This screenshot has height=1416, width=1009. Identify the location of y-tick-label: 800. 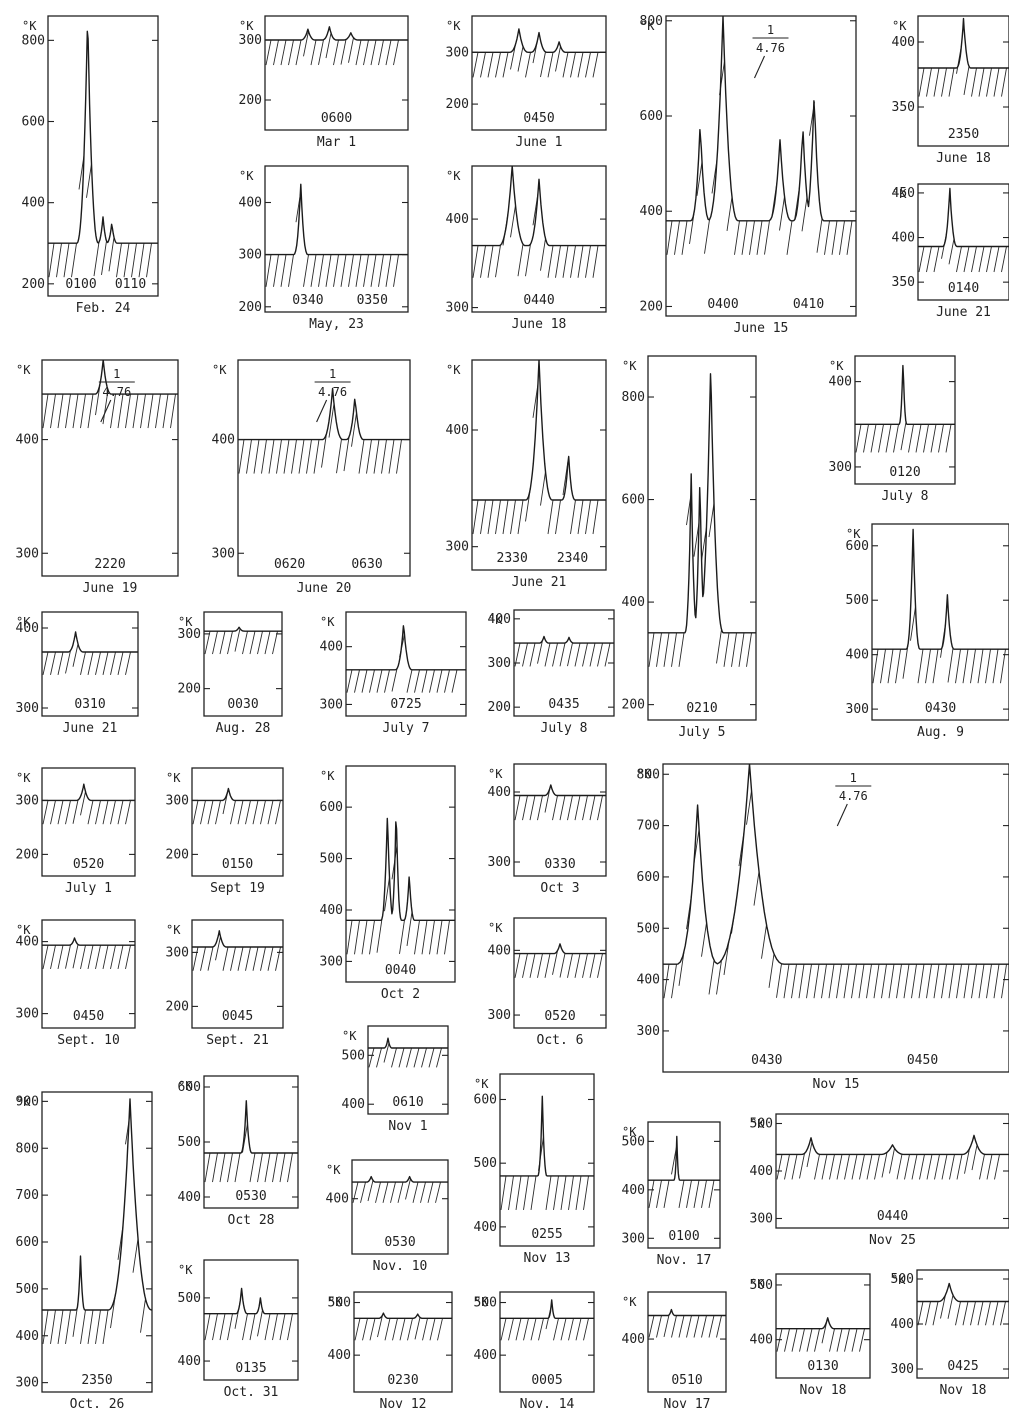
(27, 1148).